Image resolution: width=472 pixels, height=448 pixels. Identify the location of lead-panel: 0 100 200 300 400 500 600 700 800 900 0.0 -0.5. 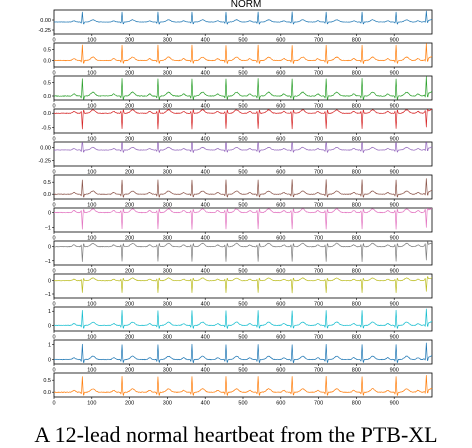
(237, 125).